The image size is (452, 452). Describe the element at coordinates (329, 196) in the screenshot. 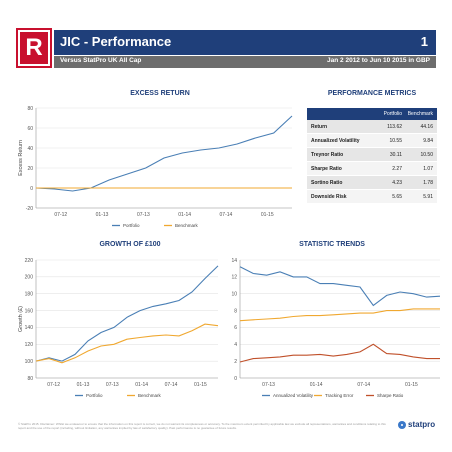

I see `metric-label: Downside Risk` at that location.